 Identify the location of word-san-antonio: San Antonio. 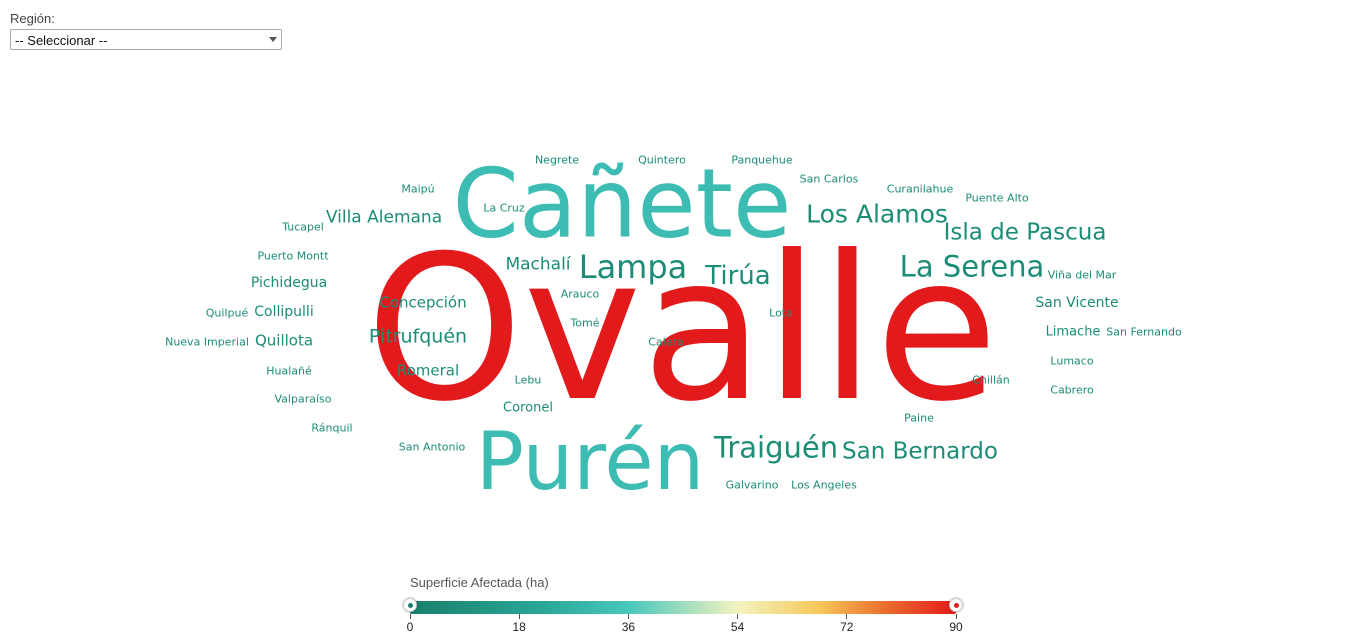
(432, 447).